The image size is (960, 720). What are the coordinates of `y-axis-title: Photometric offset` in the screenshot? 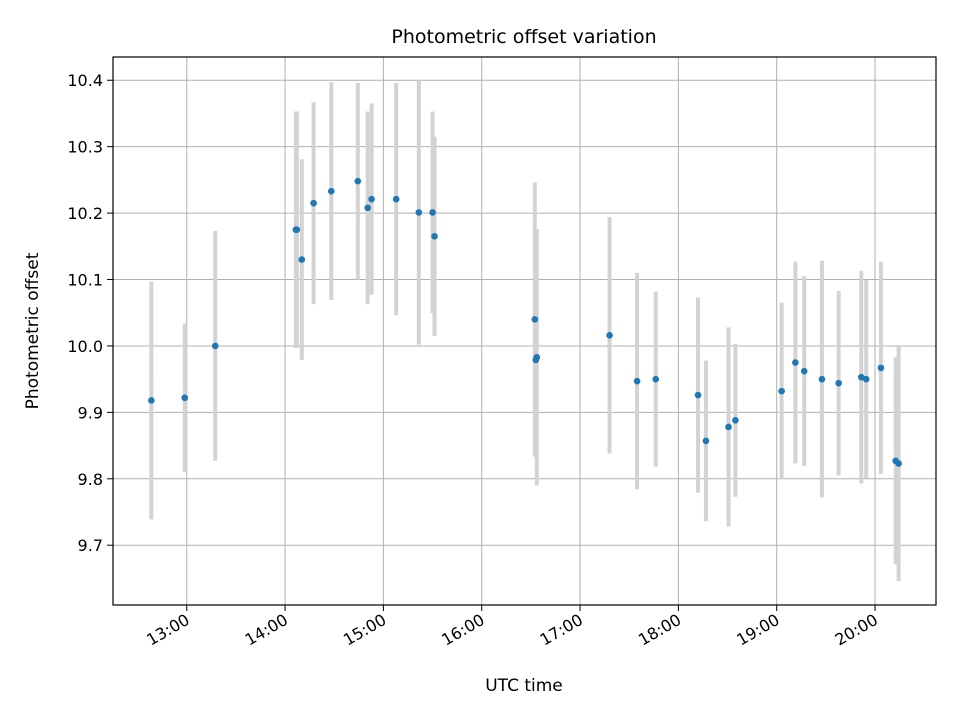 It's located at (33, 330).